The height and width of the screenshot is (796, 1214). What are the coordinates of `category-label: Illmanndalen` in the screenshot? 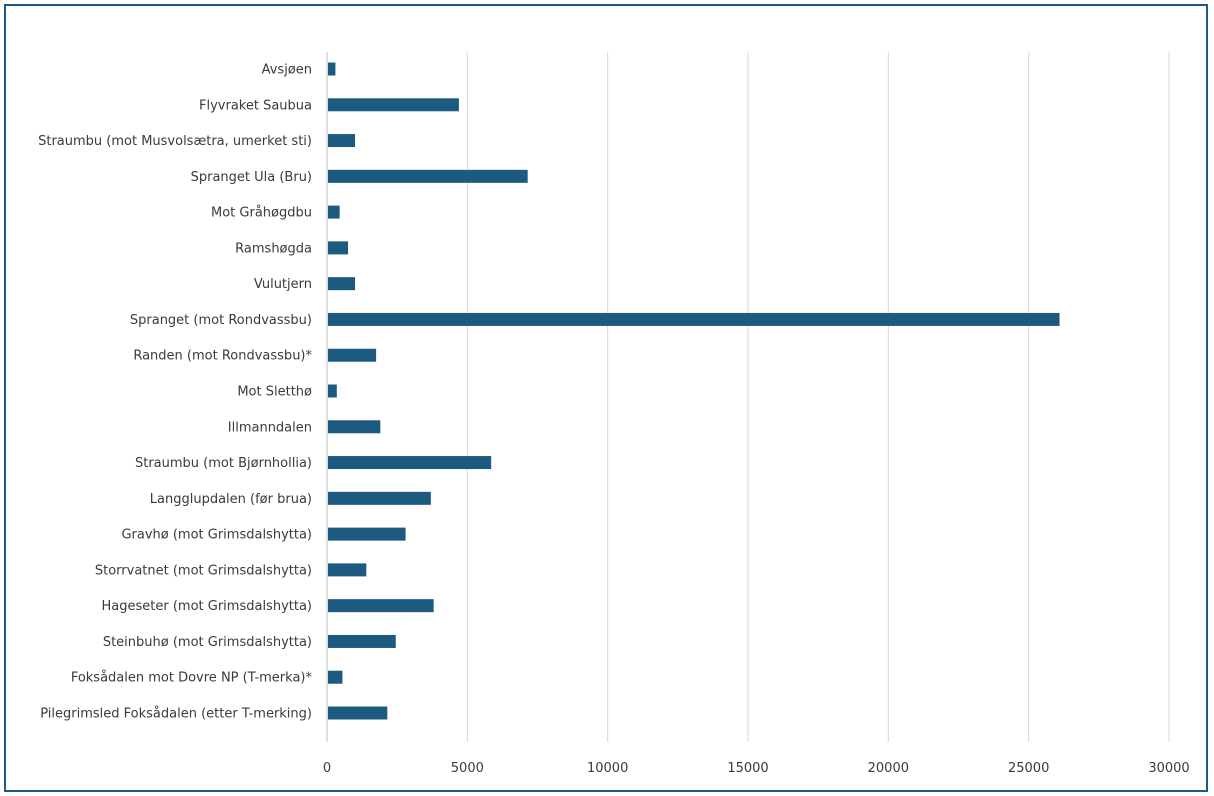 It's located at (270, 427).